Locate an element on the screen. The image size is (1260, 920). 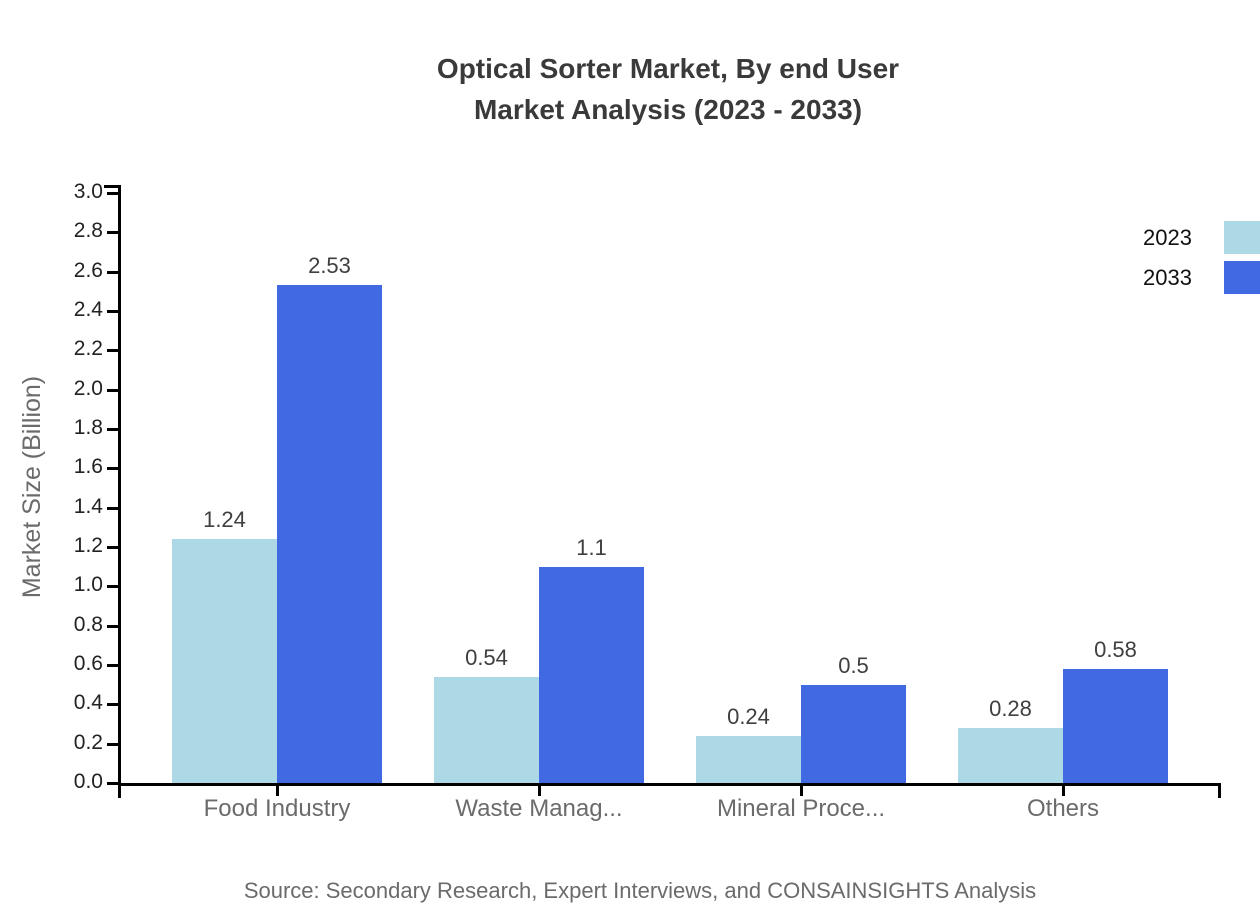
bar-value-2023-others: 0.28 is located at coordinates (1010, 708).